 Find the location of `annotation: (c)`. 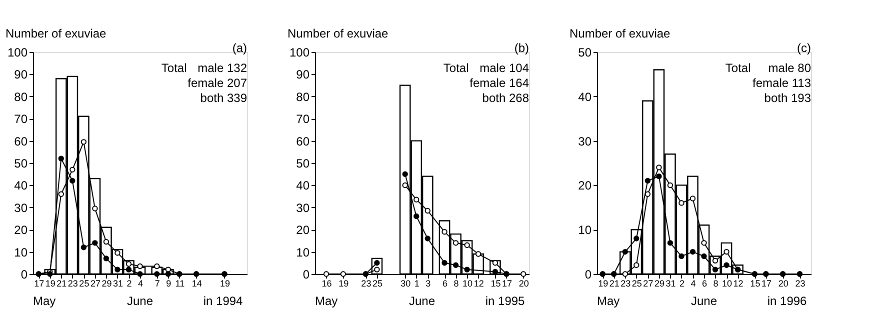

annotation: (c) is located at coordinates (804, 48).